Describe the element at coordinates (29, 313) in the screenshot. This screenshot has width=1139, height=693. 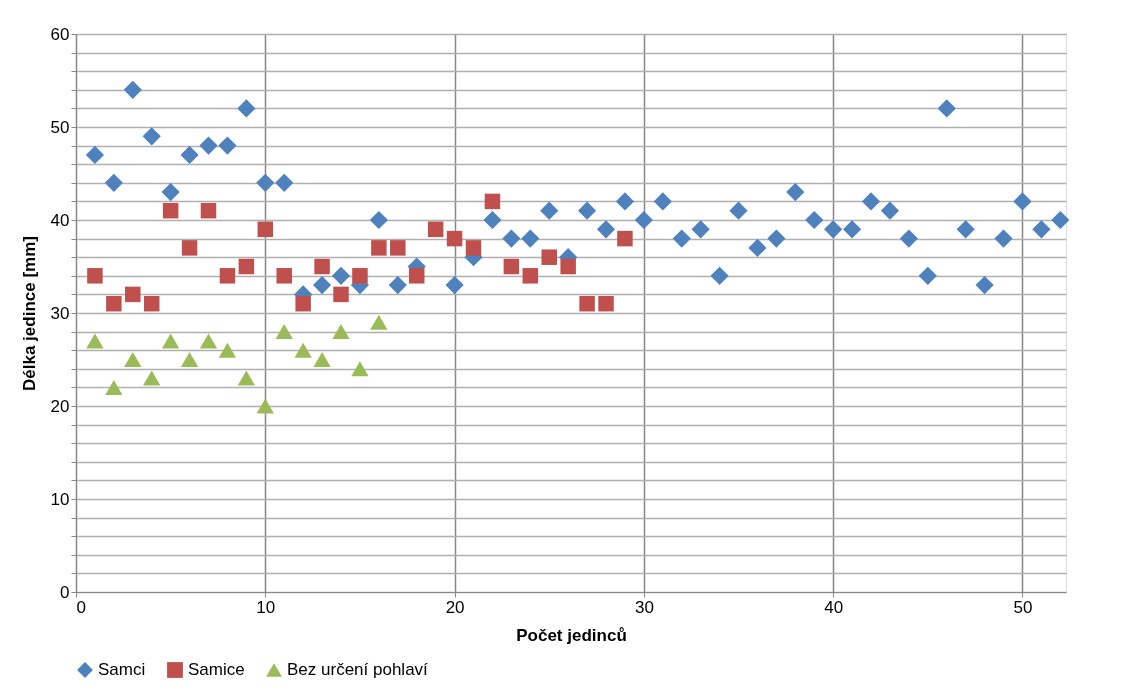
I see `y-axis-title: Délka jedince [mm]` at that location.